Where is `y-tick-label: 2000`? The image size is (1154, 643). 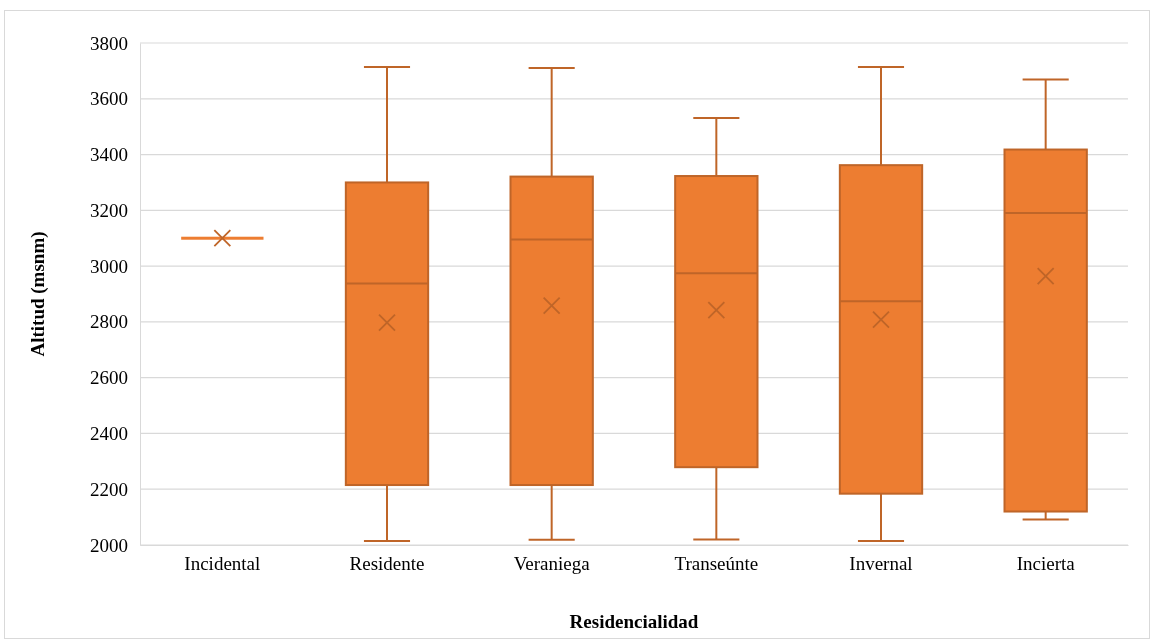 y-tick-label: 2000 is located at coordinates (109, 545).